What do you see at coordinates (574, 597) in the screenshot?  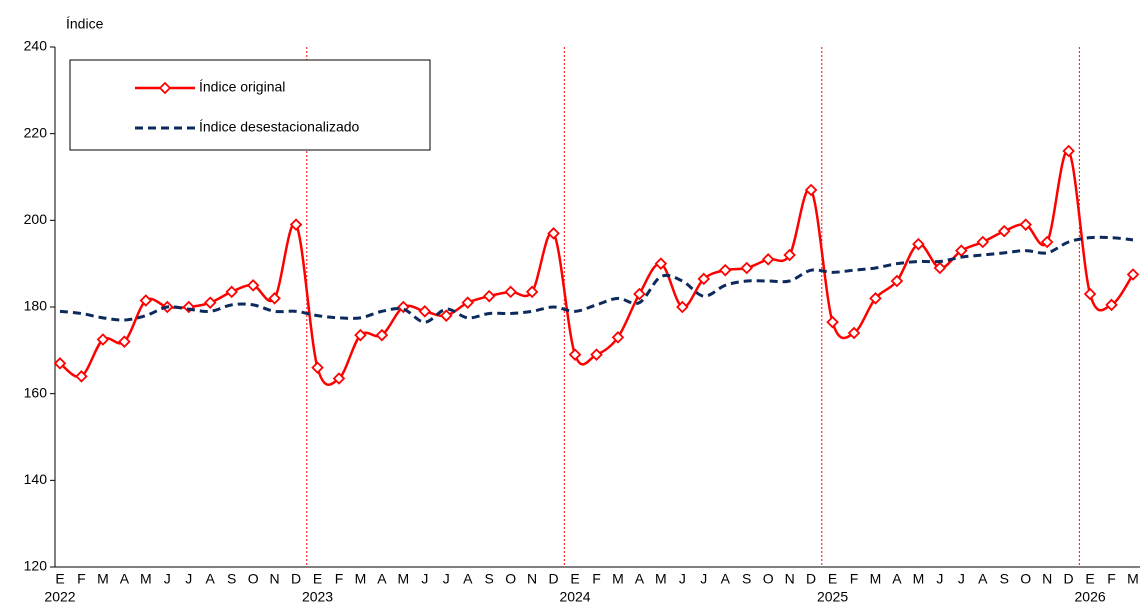 I see `year-label: 2024` at bounding box center [574, 597].